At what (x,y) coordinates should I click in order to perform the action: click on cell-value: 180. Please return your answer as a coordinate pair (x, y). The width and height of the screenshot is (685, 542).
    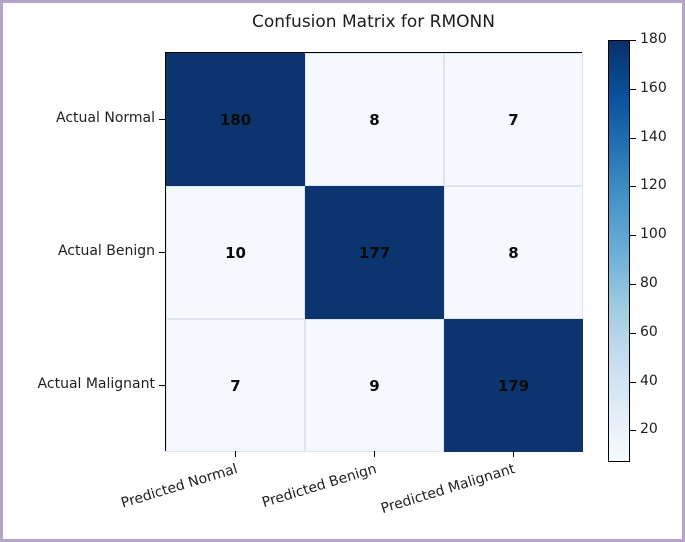
    Looking at the image, I should click on (235, 119).